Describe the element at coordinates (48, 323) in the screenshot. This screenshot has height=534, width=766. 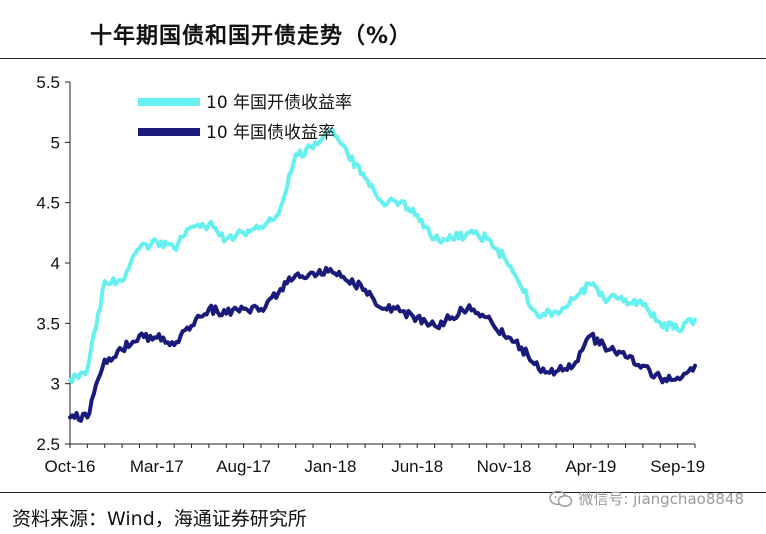
I see `y-tick-label: 3.5` at that location.